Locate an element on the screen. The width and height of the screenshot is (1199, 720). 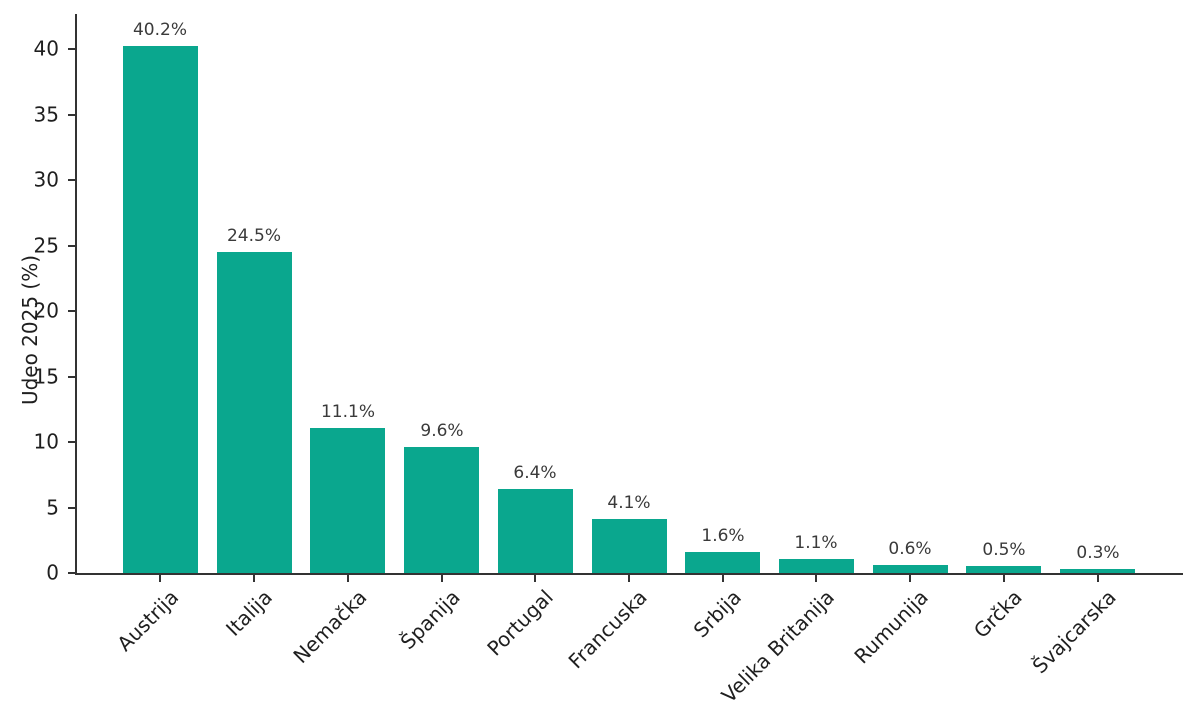
x-tick-label: Španija is located at coordinates (430, 620).